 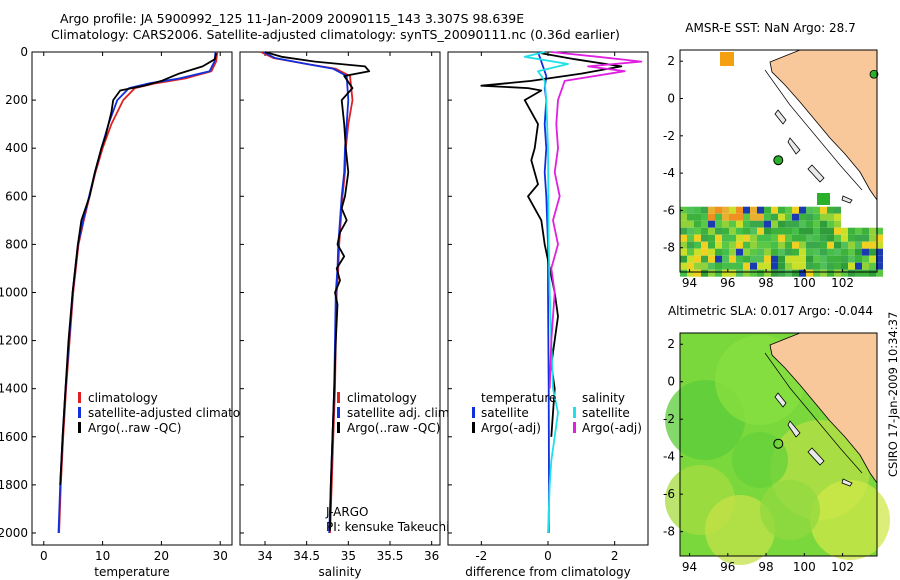 What do you see at coordinates (14, 485) in the screenshot?
I see `y-tick-label: 1800` at bounding box center [14, 485].